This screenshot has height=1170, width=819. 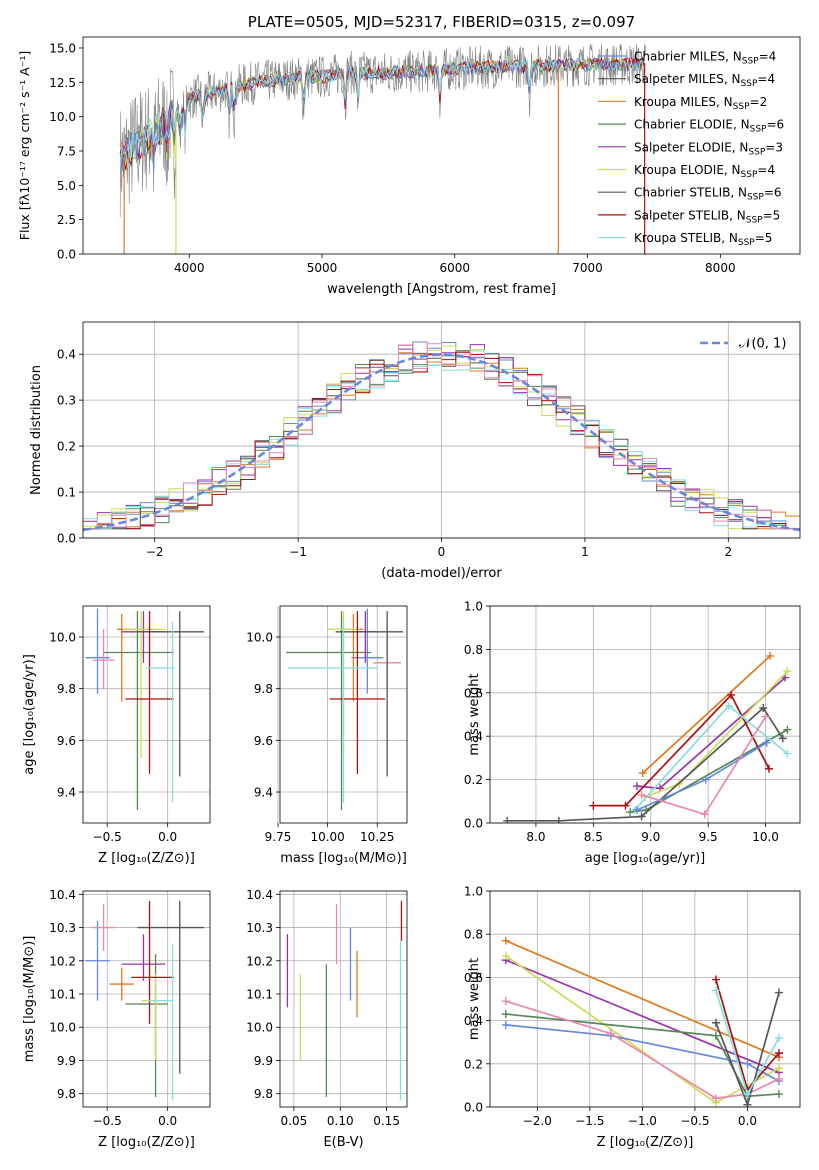 I want to click on legend-entry: Kroupa ELODIE, NSSP=4, so click(x=704, y=171).